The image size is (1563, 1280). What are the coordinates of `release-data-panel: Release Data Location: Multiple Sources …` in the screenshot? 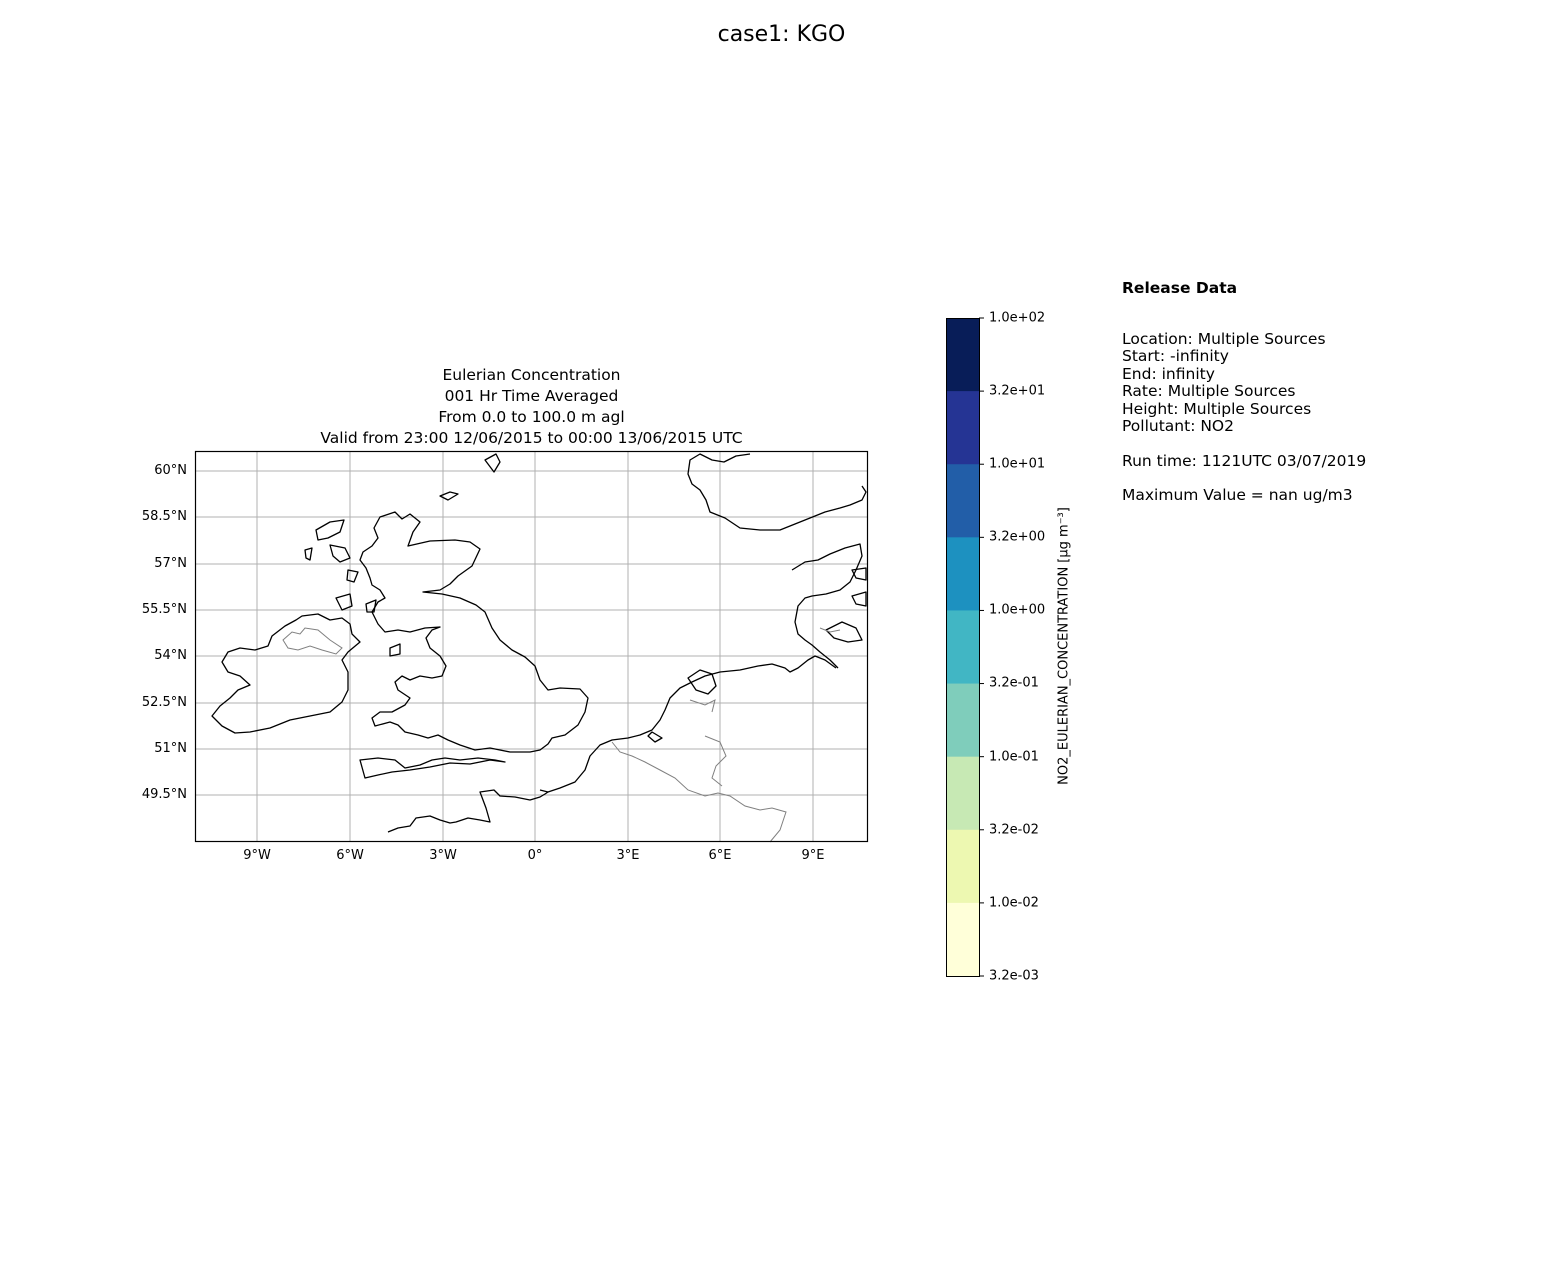 It's located at (1244, 392).